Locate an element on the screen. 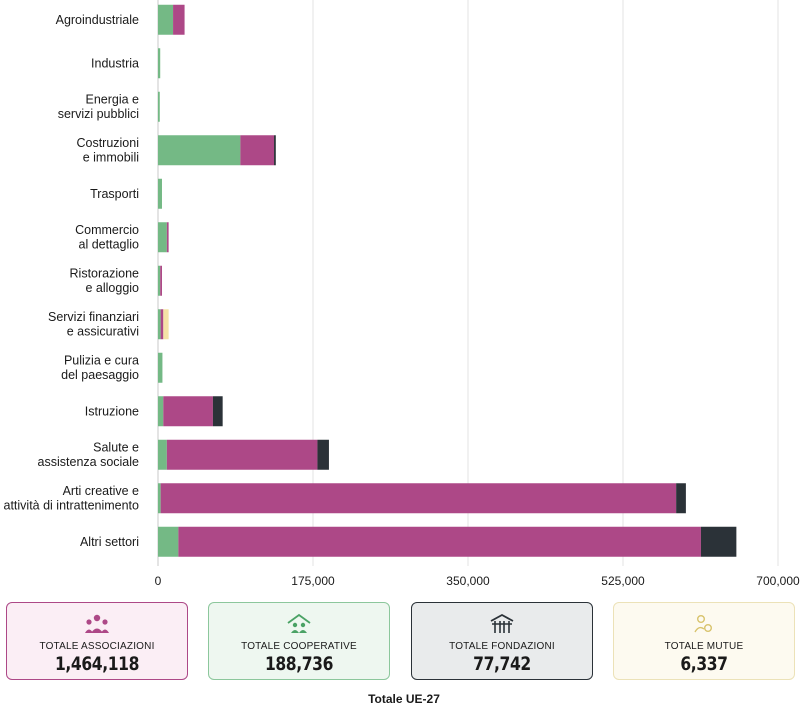 The width and height of the screenshot is (808, 709). card-totale-associazioni: TOTALE ASSOCIAZIONI 1,464,118 is located at coordinates (97, 641).